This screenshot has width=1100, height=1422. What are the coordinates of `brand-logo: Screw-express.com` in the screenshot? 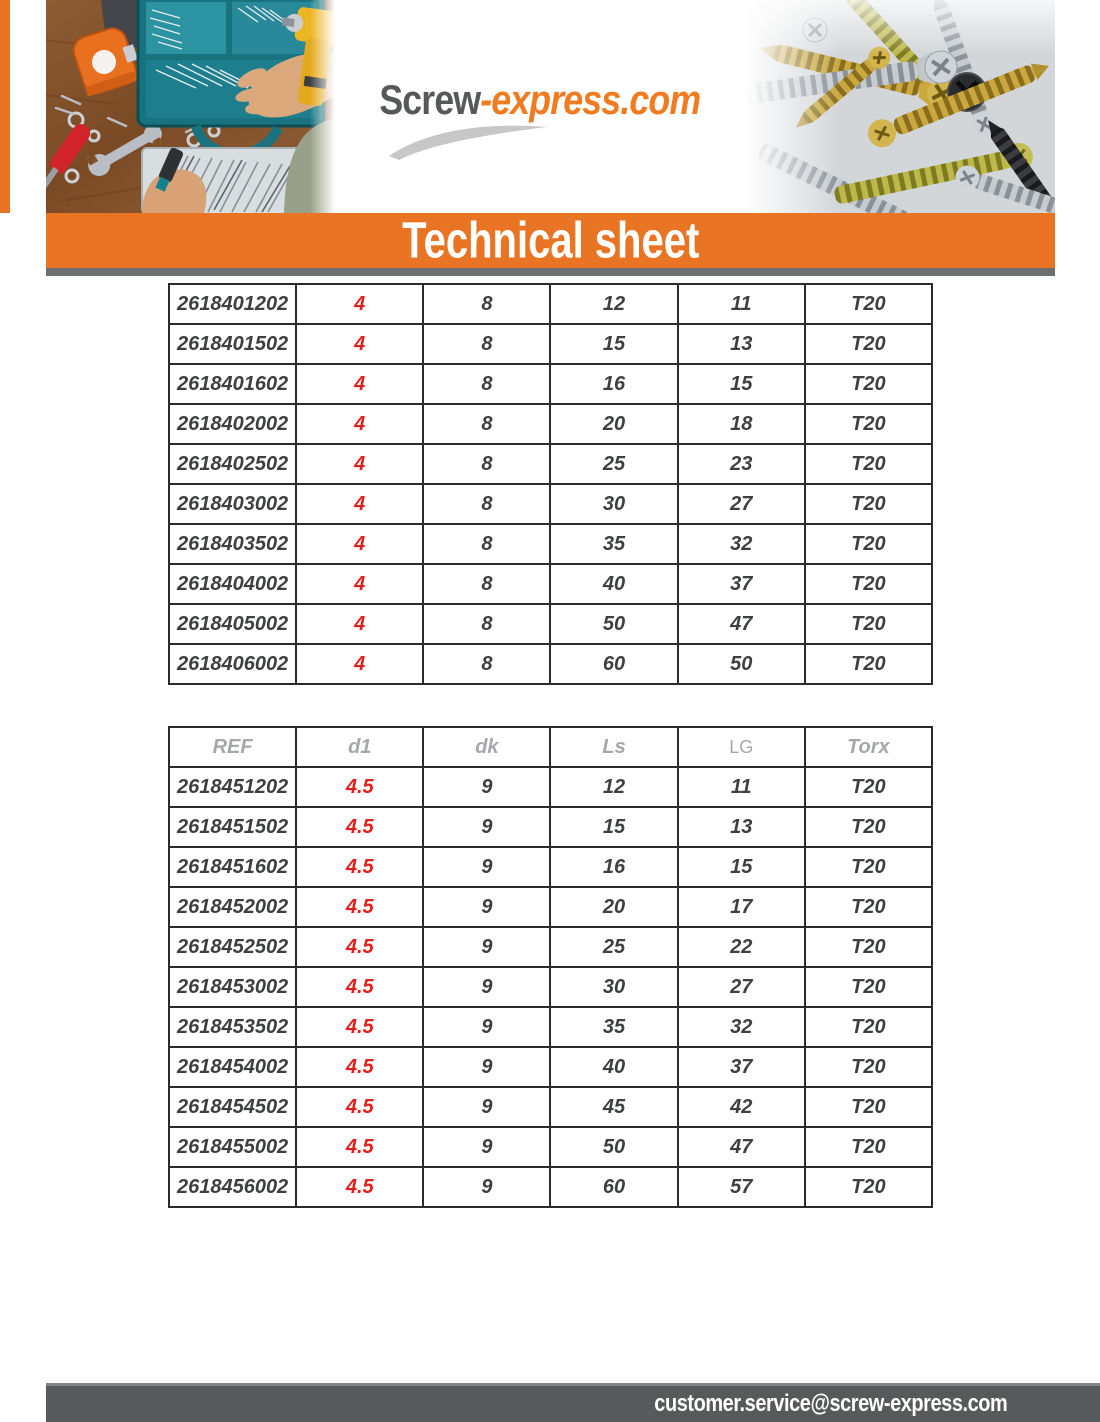 It's located at (540, 106).